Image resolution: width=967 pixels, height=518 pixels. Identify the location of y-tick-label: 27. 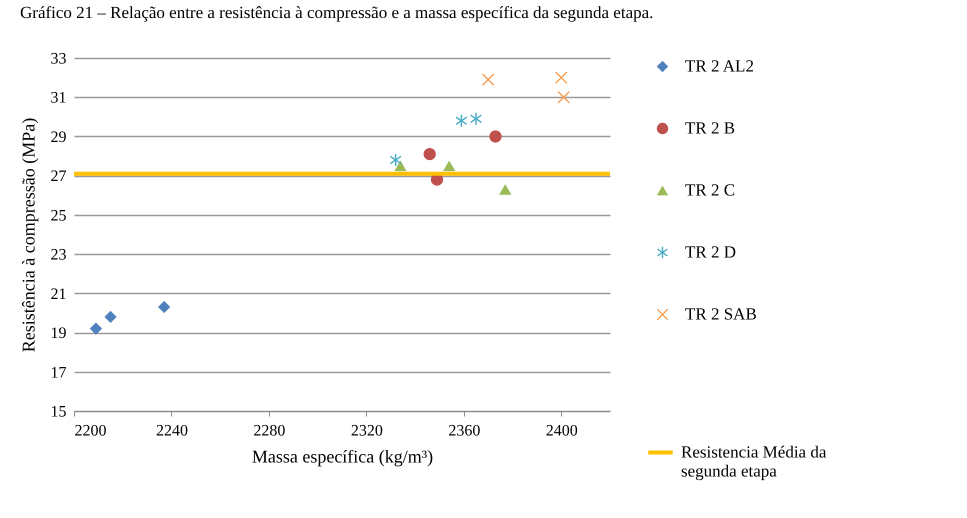
(58, 177).